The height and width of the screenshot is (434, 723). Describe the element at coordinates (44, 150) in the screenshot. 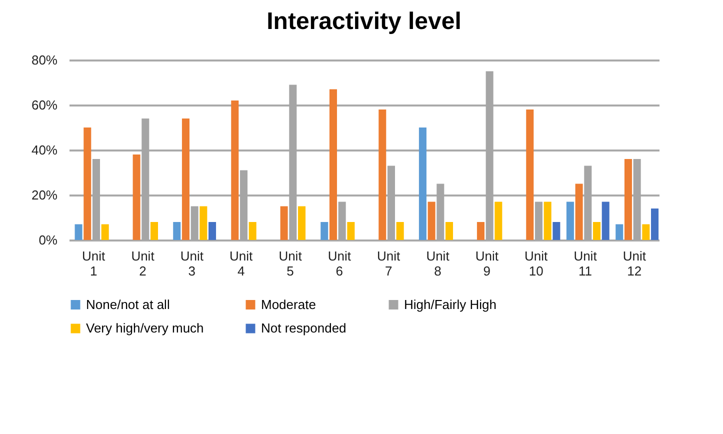

I see `y-tick-label: 40%` at that location.